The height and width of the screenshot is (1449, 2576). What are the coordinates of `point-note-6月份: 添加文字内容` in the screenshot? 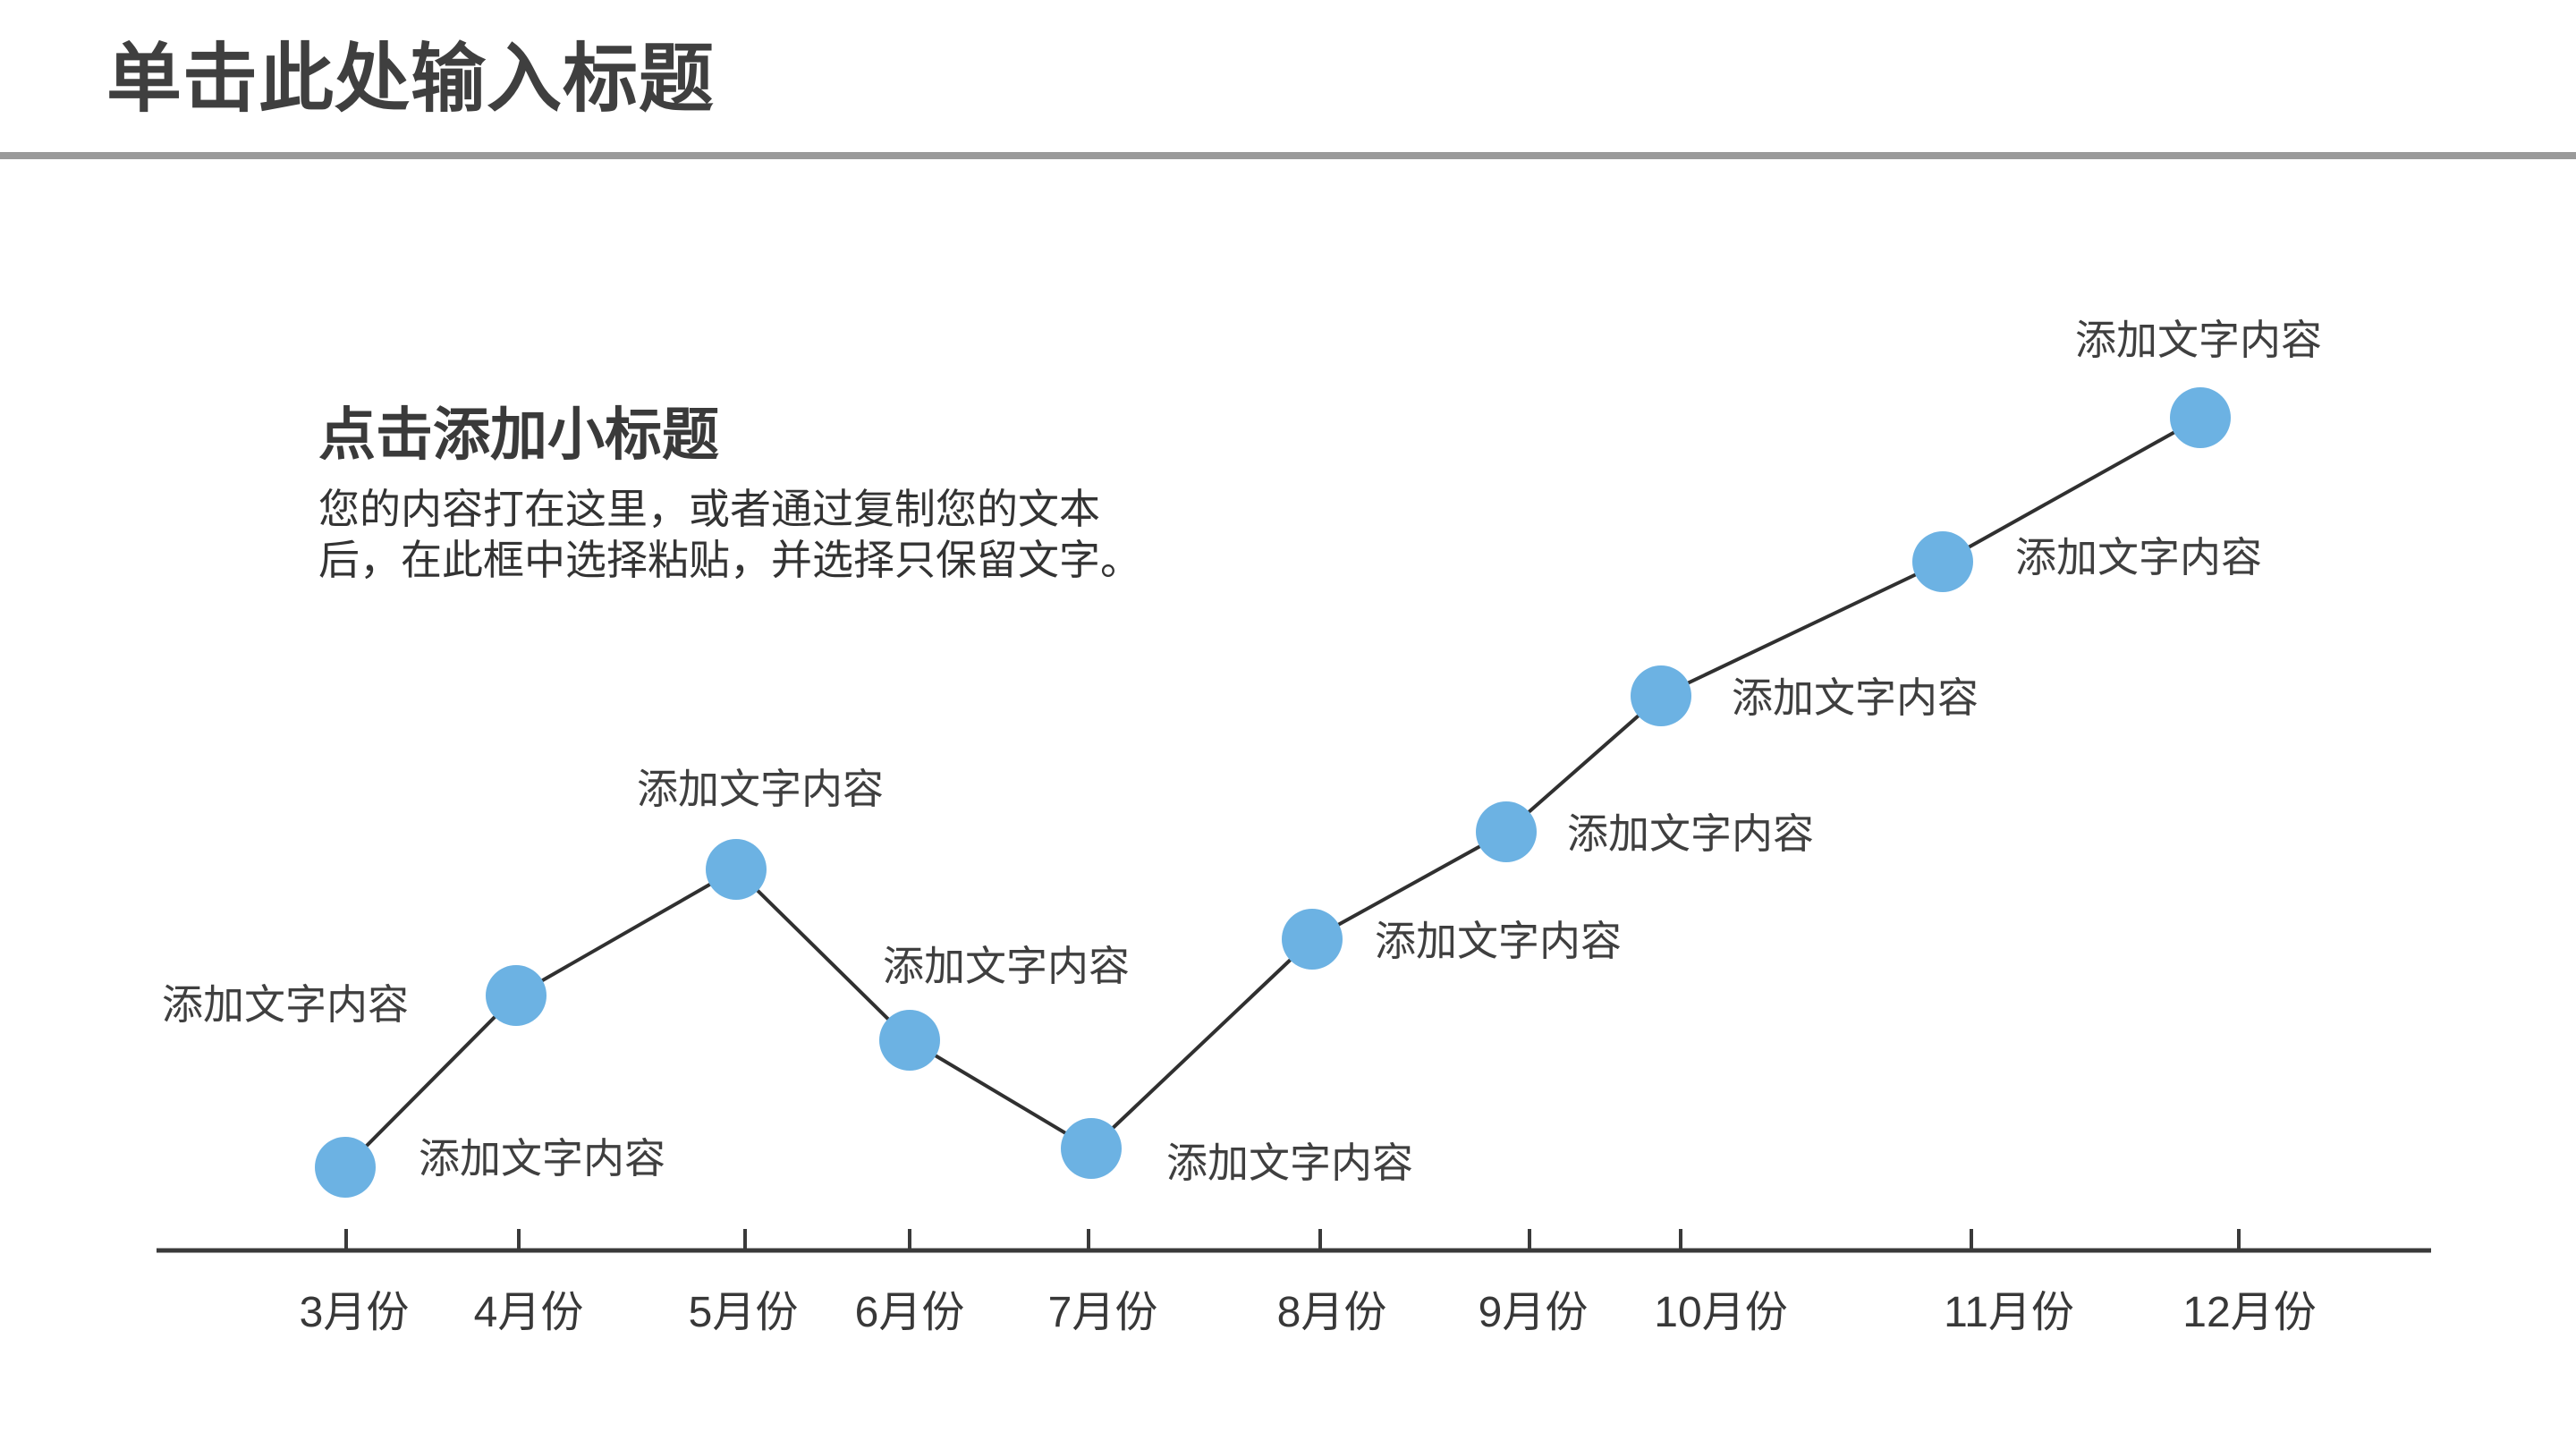 It's located at (1006, 966).